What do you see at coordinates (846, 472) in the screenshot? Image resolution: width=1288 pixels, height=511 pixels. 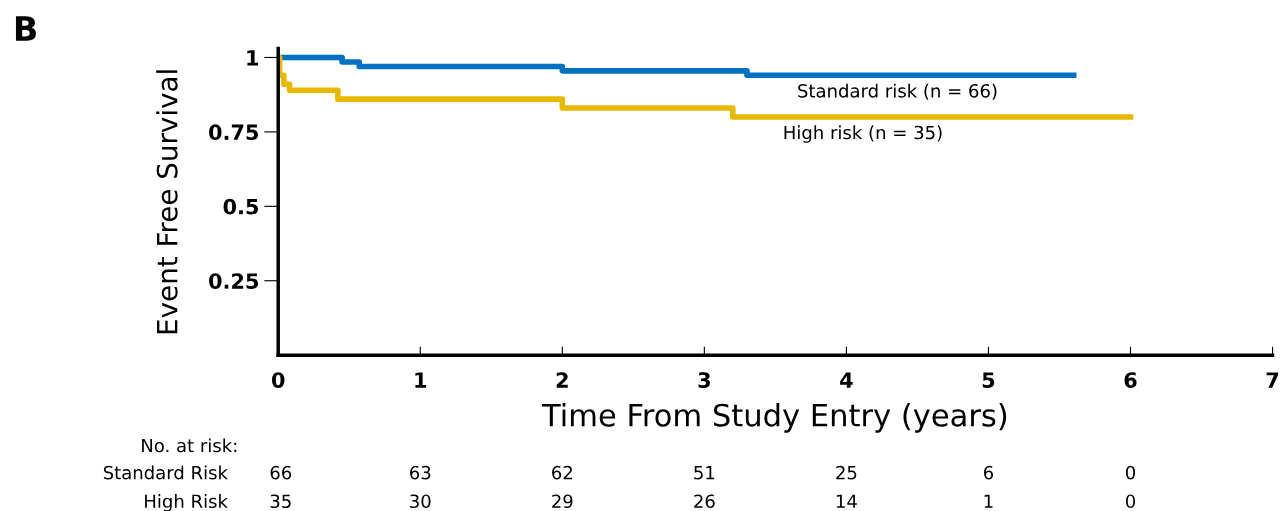 I see `text: 25` at bounding box center [846, 472].